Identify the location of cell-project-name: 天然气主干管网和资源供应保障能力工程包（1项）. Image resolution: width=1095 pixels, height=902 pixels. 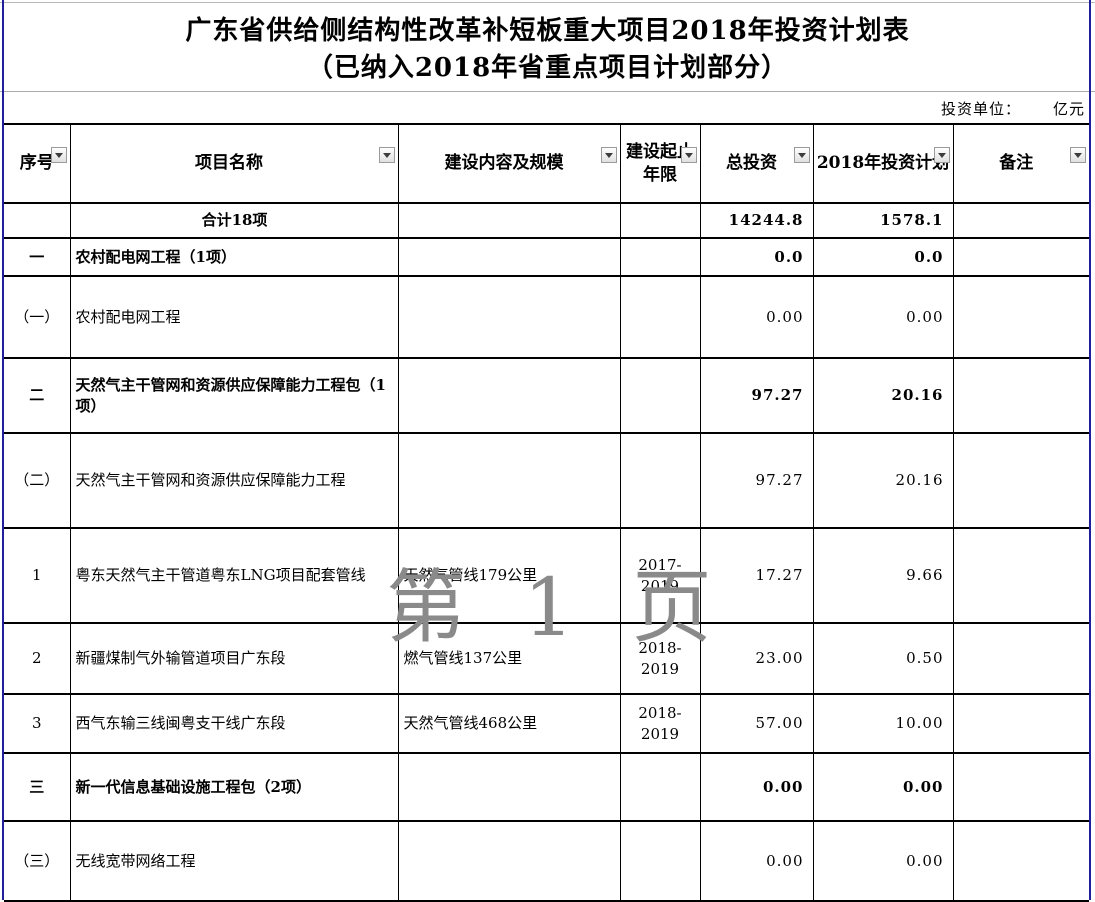
(234, 395).